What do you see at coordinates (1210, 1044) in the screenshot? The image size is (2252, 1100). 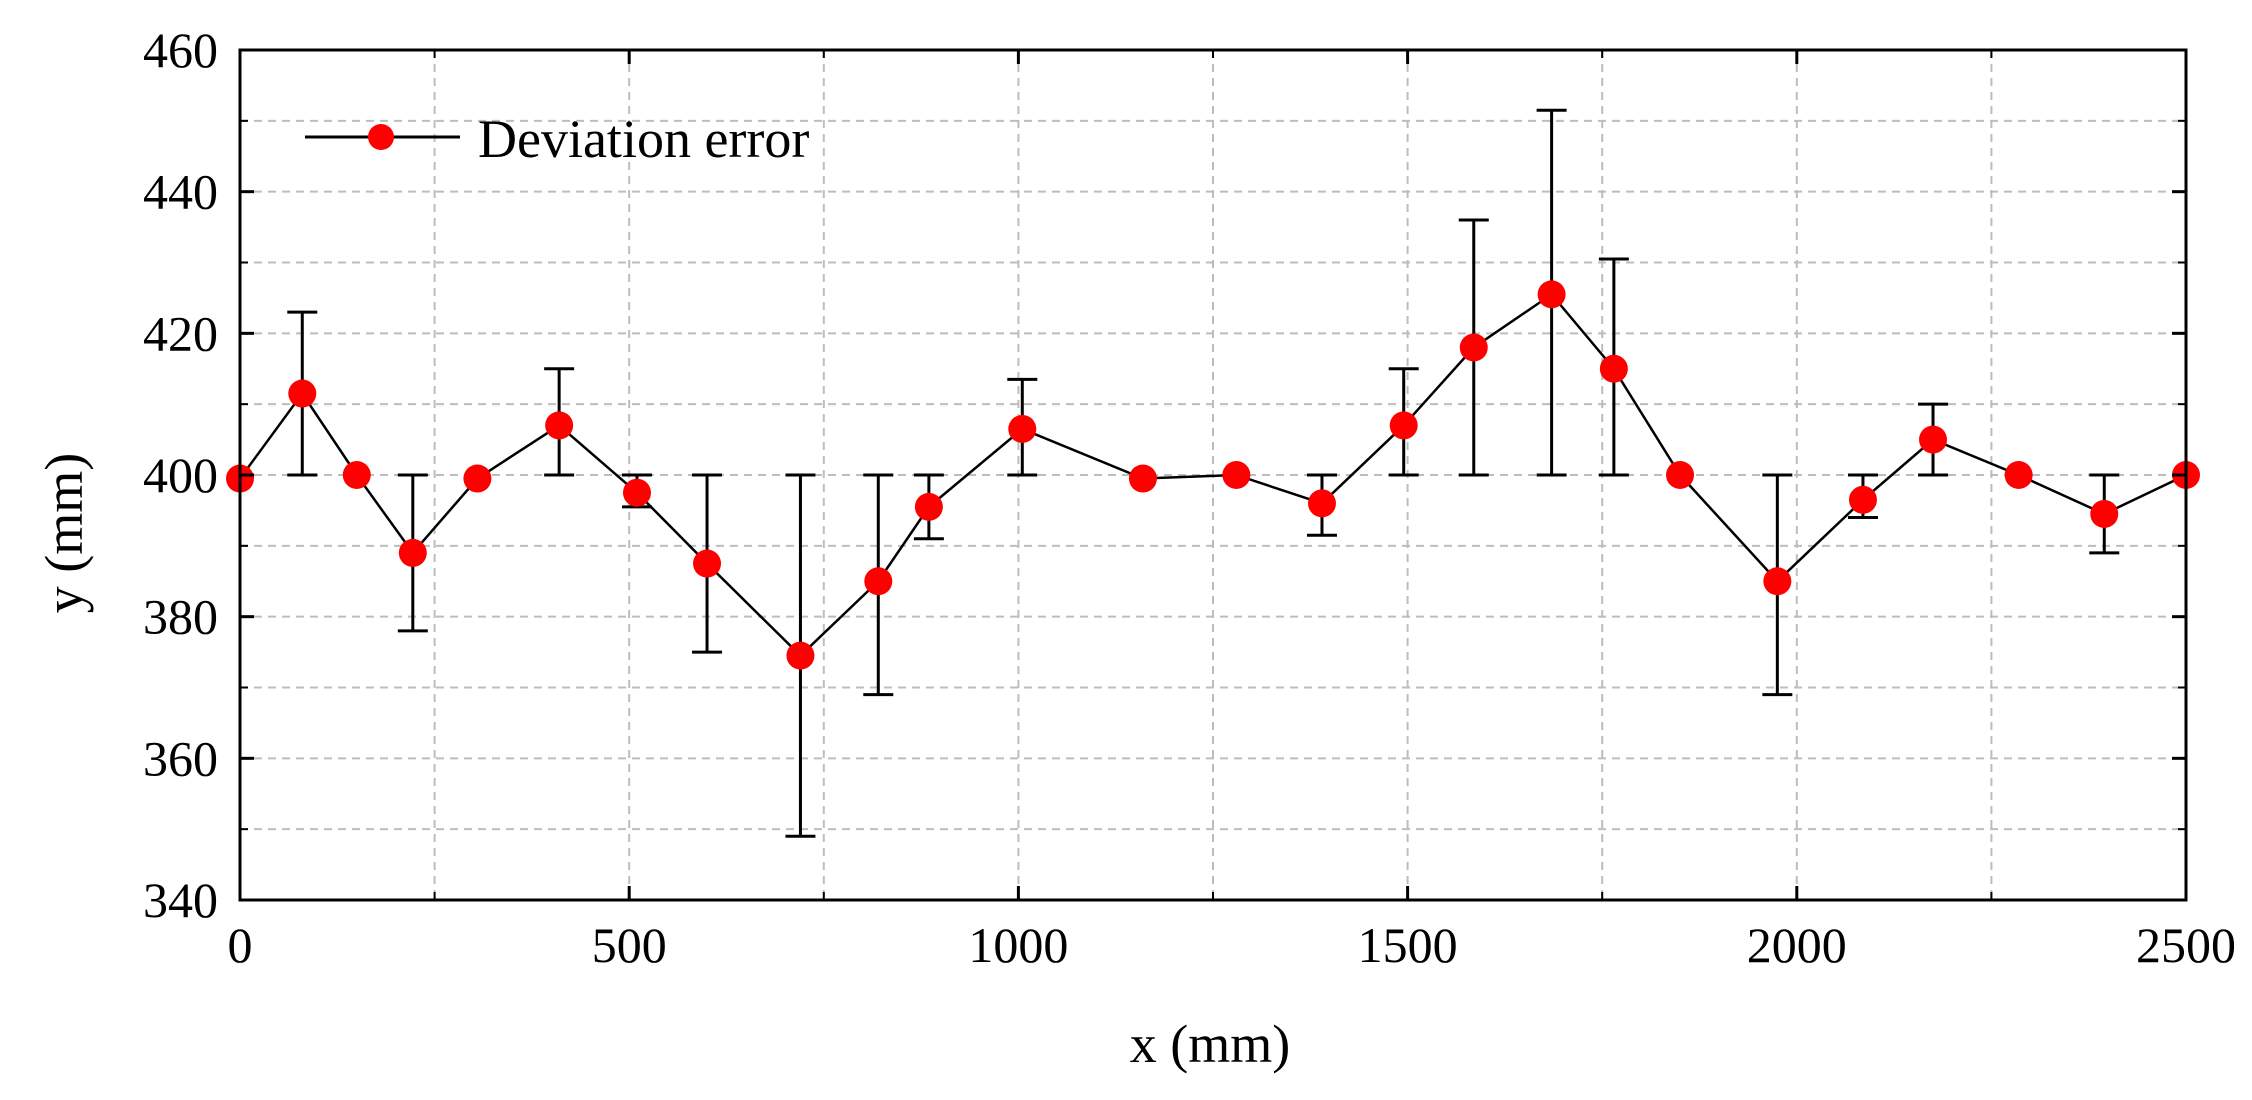 I see `x-axis-title: x (mm)` at bounding box center [1210, 1044].